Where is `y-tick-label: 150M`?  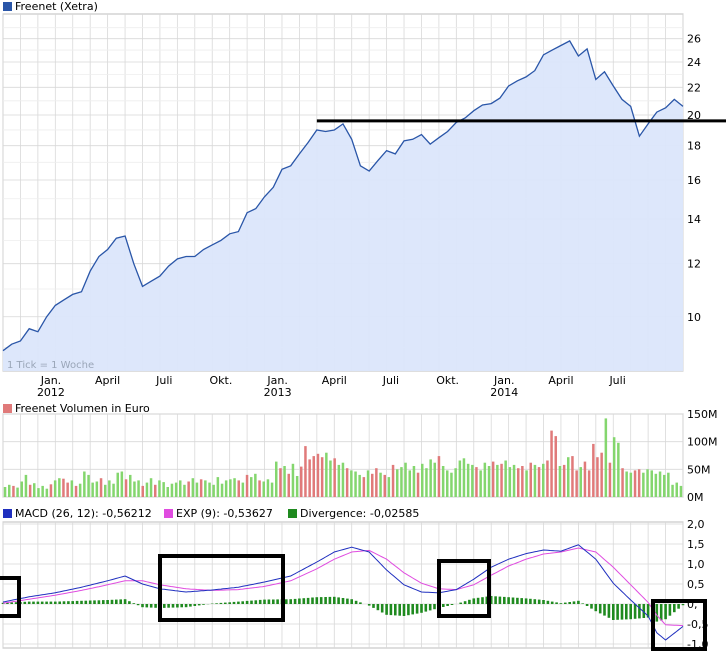
y-tick-label: 150M is located at coordinates (702, 414).